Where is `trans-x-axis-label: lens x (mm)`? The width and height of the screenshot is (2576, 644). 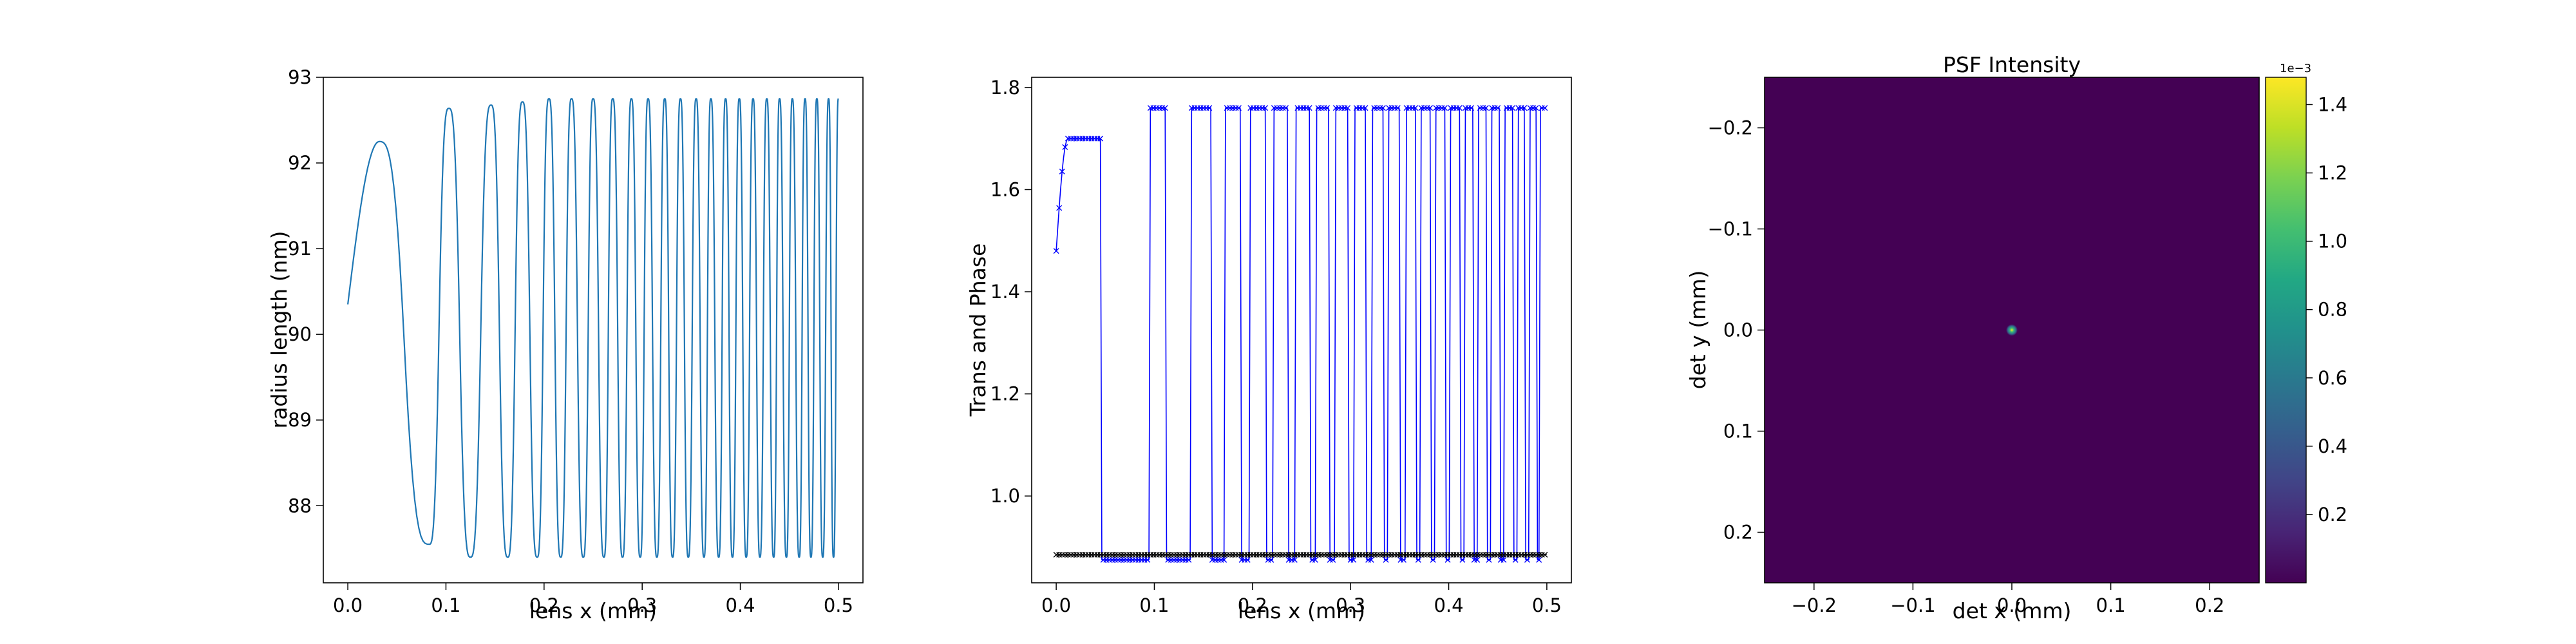
trans-x-axis-label: lens x (mm) is located at coordinates (1301, 610).